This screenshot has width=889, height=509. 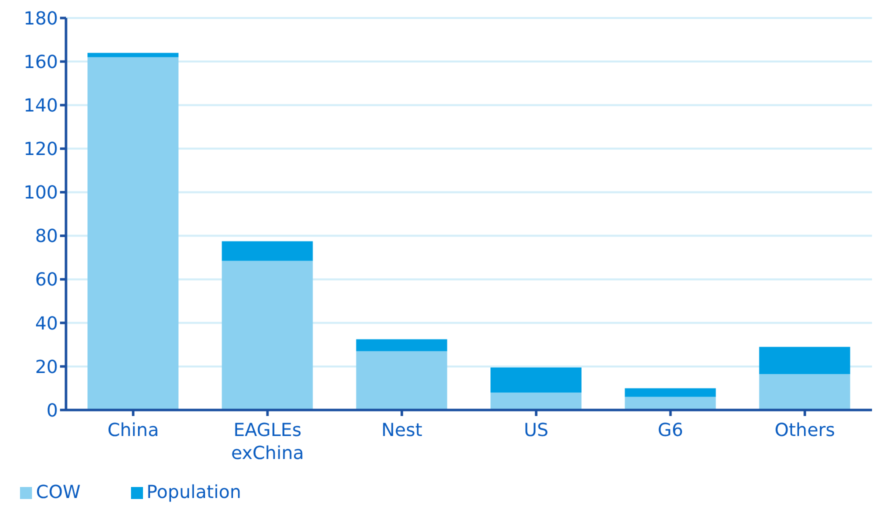 What do you see at coordinates (46, 323) in the screenshot?
I see `y-tick-label: 40` at bounding box center [46, 323].